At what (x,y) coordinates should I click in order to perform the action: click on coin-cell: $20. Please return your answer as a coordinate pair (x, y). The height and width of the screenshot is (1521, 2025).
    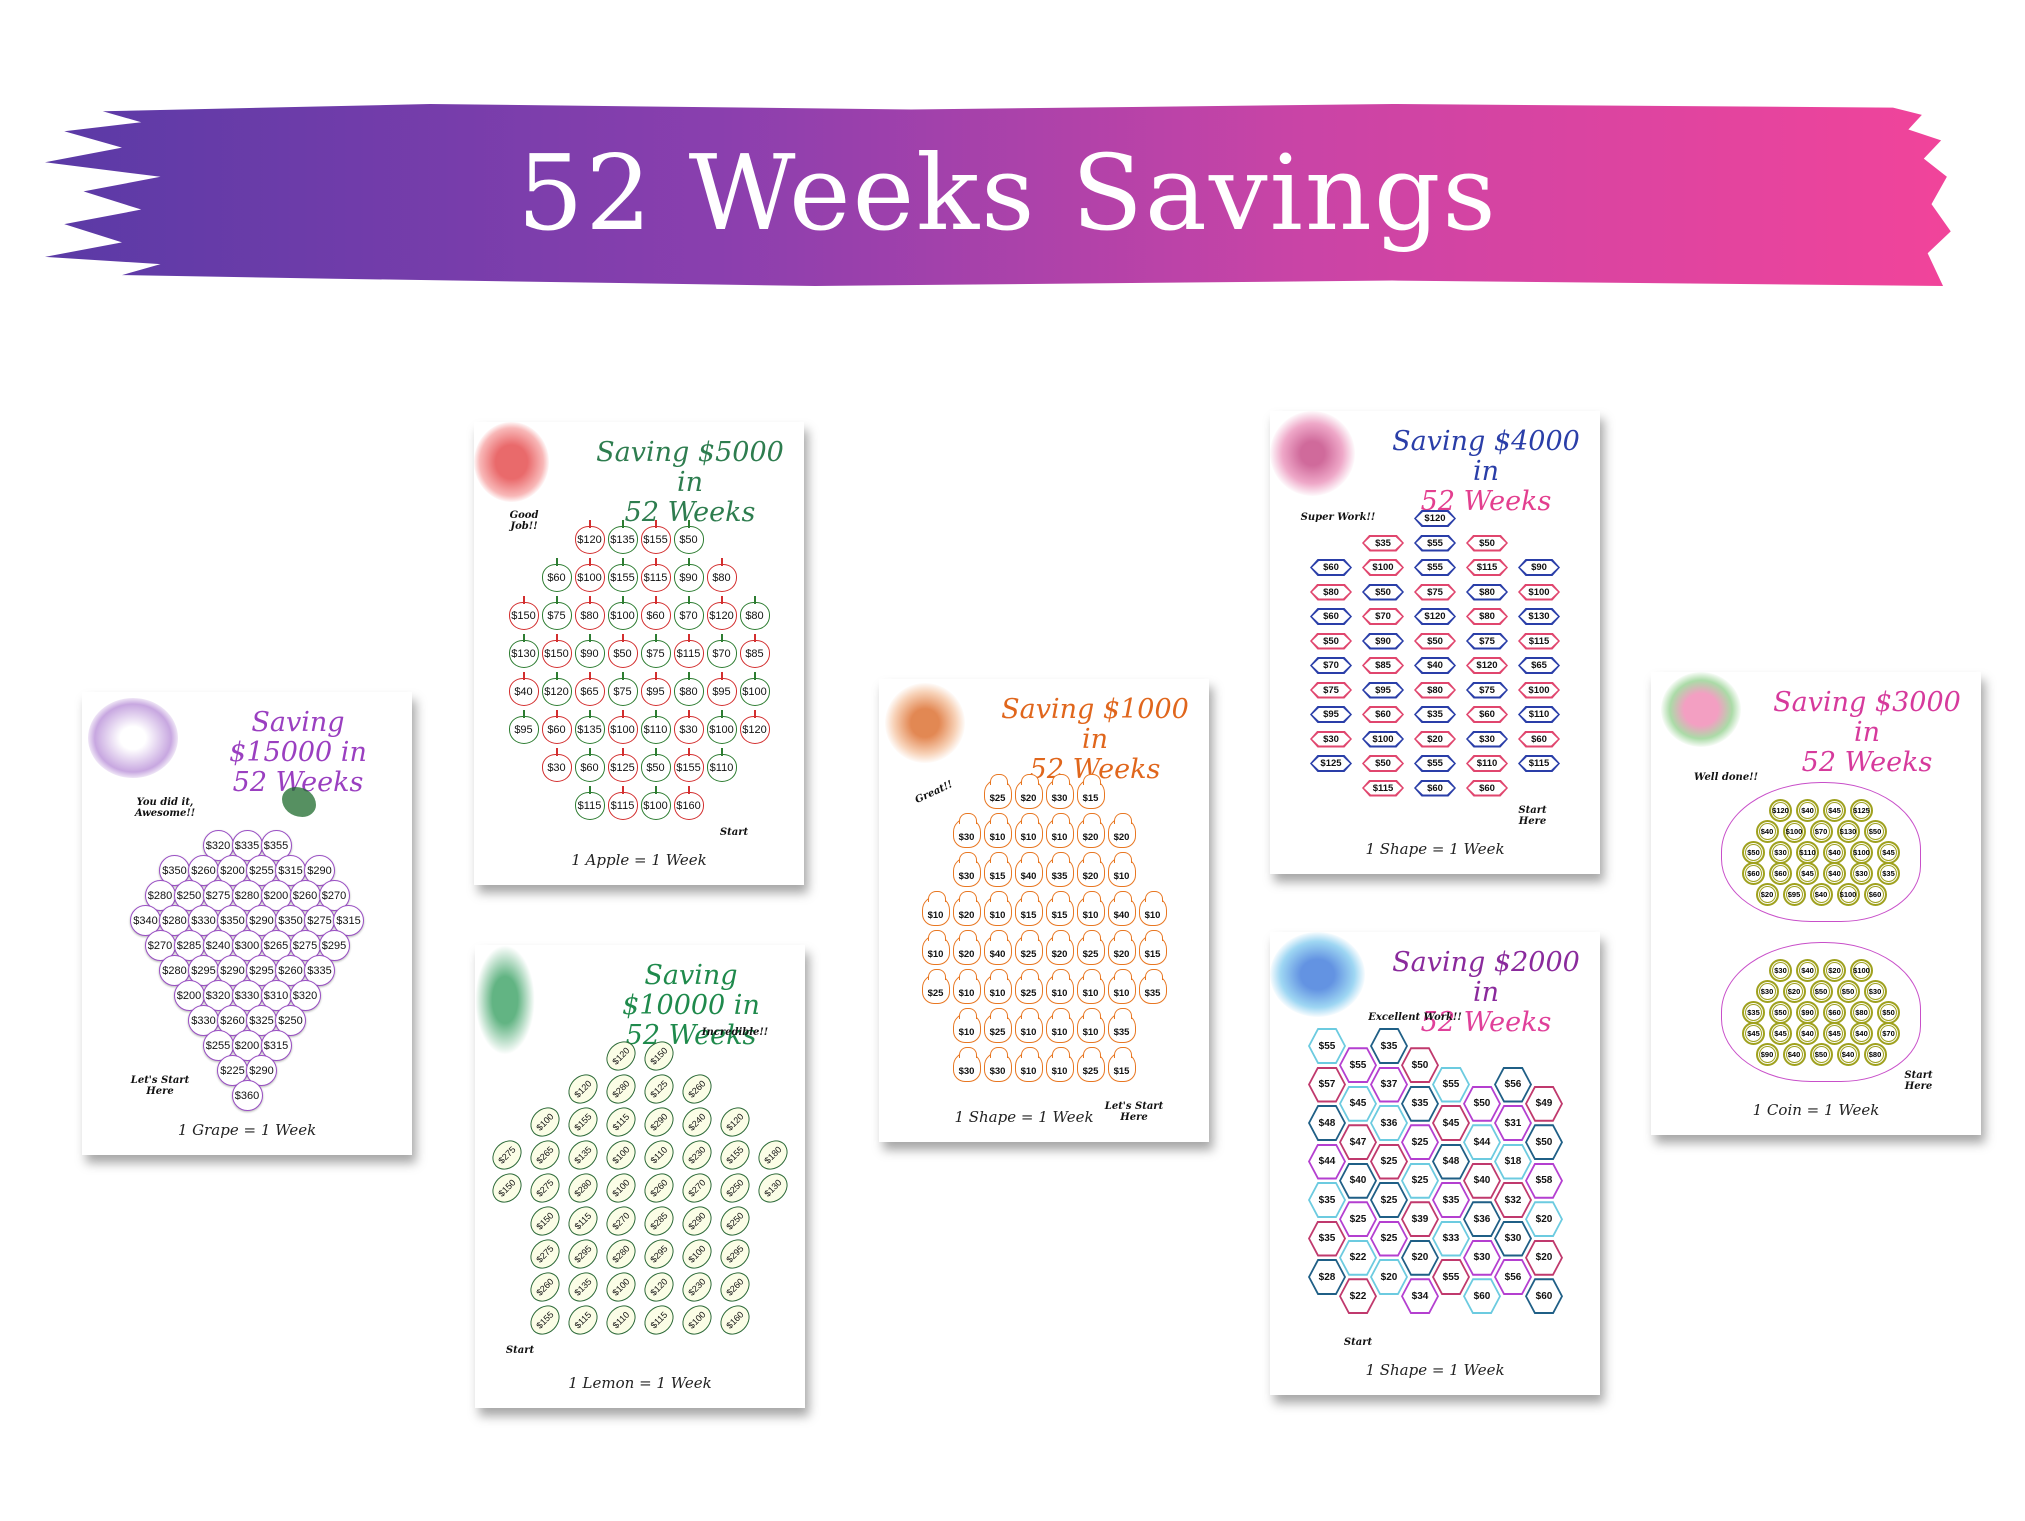
    Looking at the image, I should click on (1794, 991).